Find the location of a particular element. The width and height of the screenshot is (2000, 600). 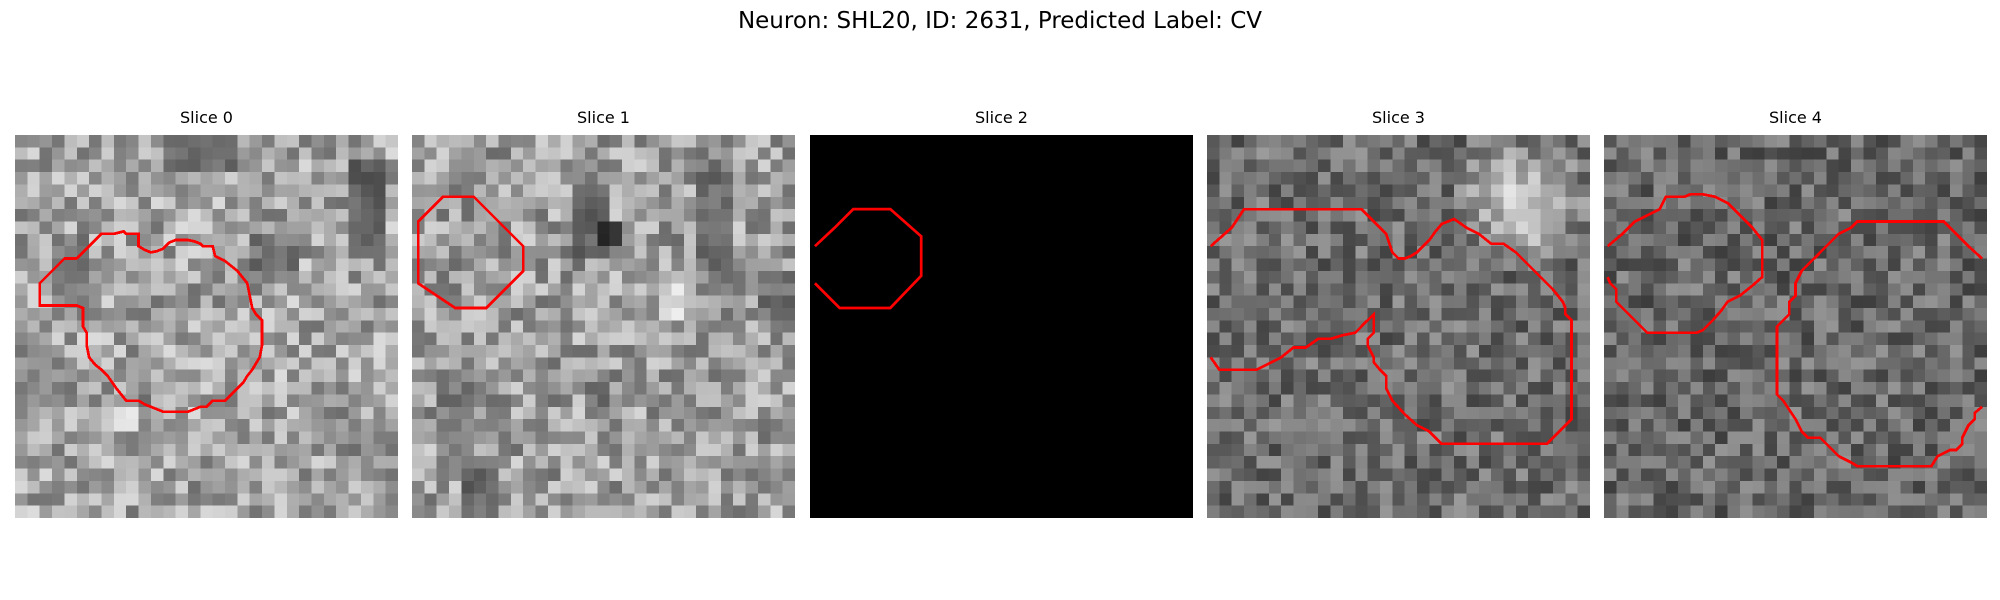

slice-panel-4: Slice 4 is located at coordinates (1795, 314).